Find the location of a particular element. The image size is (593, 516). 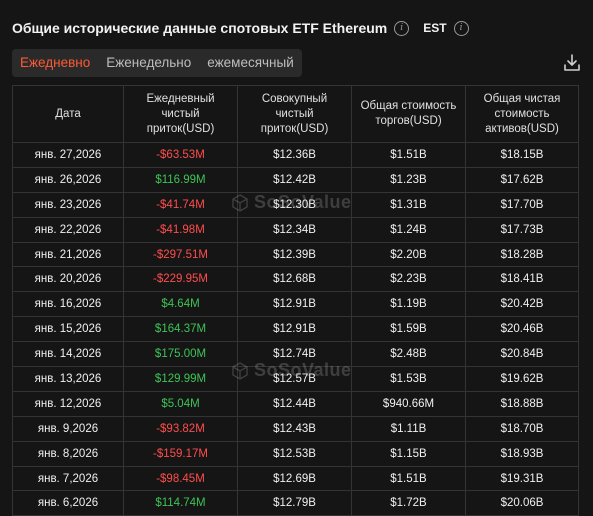

cell-date: янв. 8,2026 is located at coordinates (68, 453).